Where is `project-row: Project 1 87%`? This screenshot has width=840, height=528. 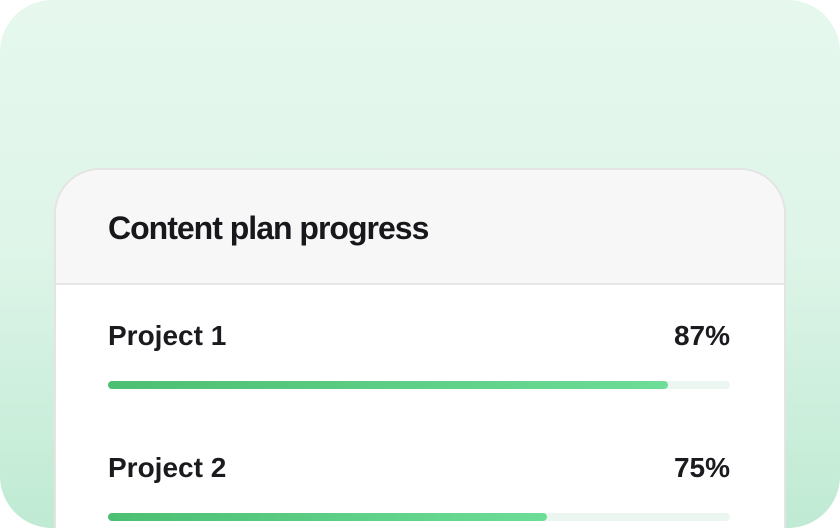 project-row: Project 1 87% is located at coordinates (419, 354).